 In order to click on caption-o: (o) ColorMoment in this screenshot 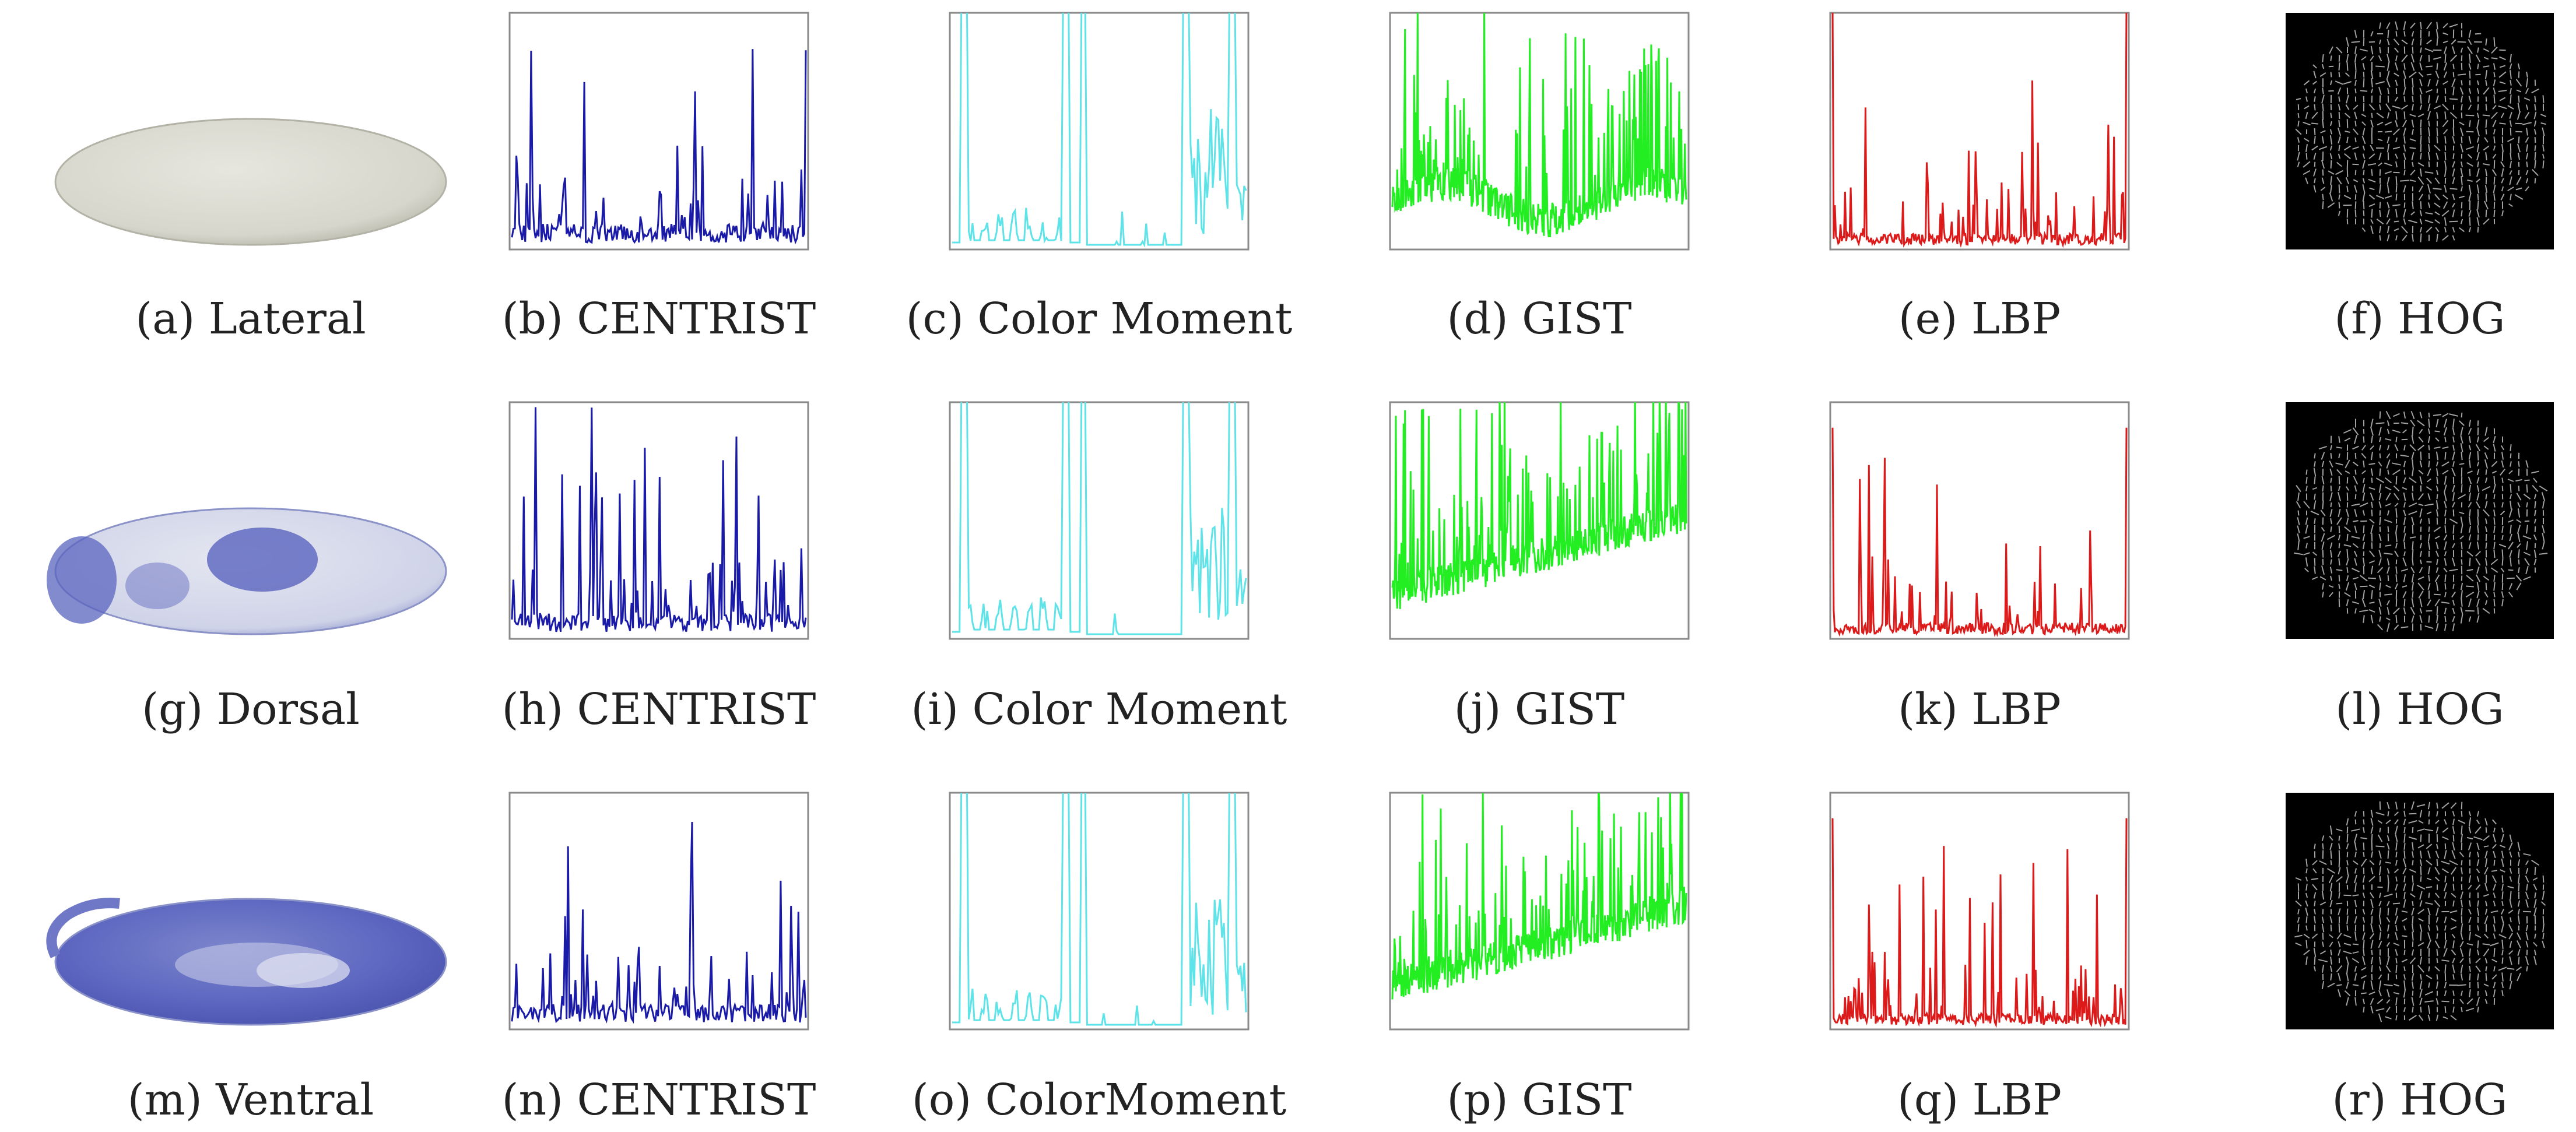, I will do `click(1099, 1100)`.